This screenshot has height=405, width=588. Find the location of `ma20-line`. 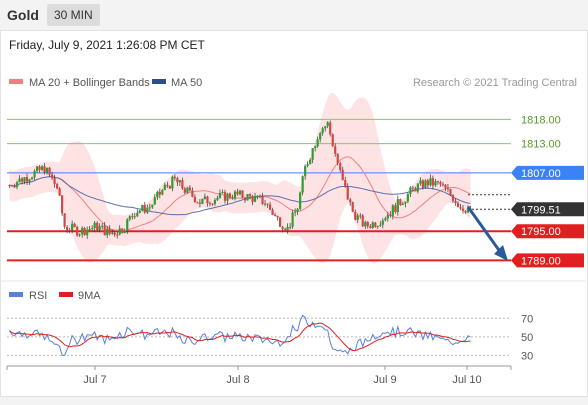

ma20-line is located at coordinates (240, 194).